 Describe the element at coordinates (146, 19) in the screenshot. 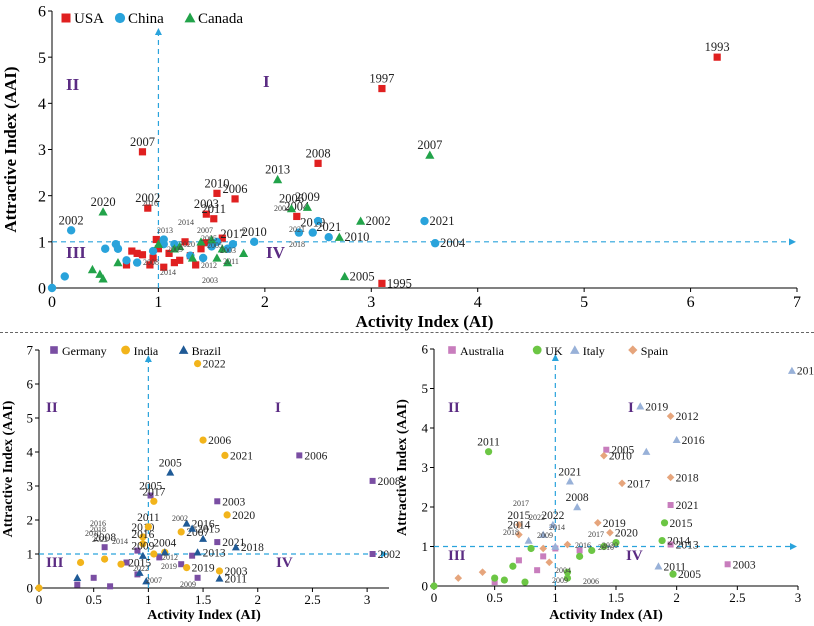

I see `legend-label: China` at that location.